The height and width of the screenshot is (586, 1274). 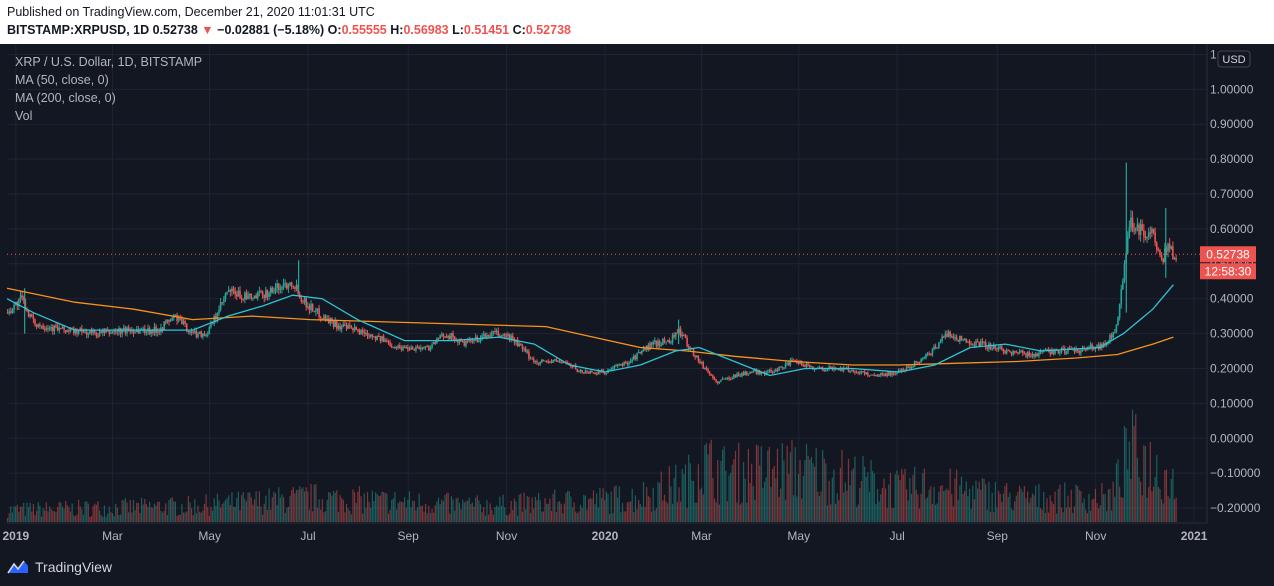 I want to click on symbol-label: BITSTAMP:XRPUSD, 1D, so click(x=78, y=30).